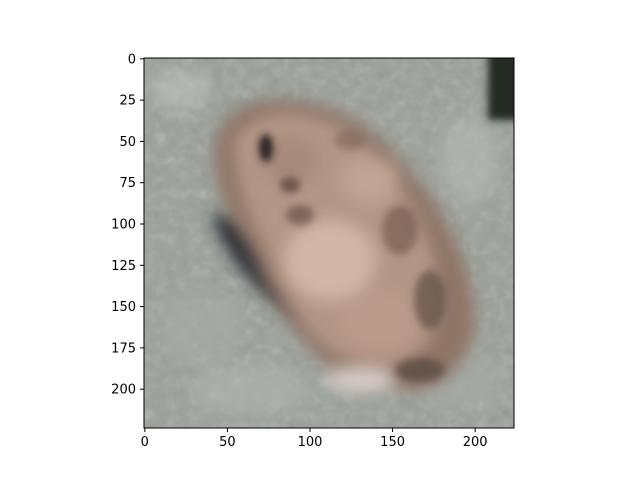 The width and height of the screenshot is (640, 480). Describe the element at coordinates (123, 348) in the screenshot. I see `y-tick-label: 175` at that location.